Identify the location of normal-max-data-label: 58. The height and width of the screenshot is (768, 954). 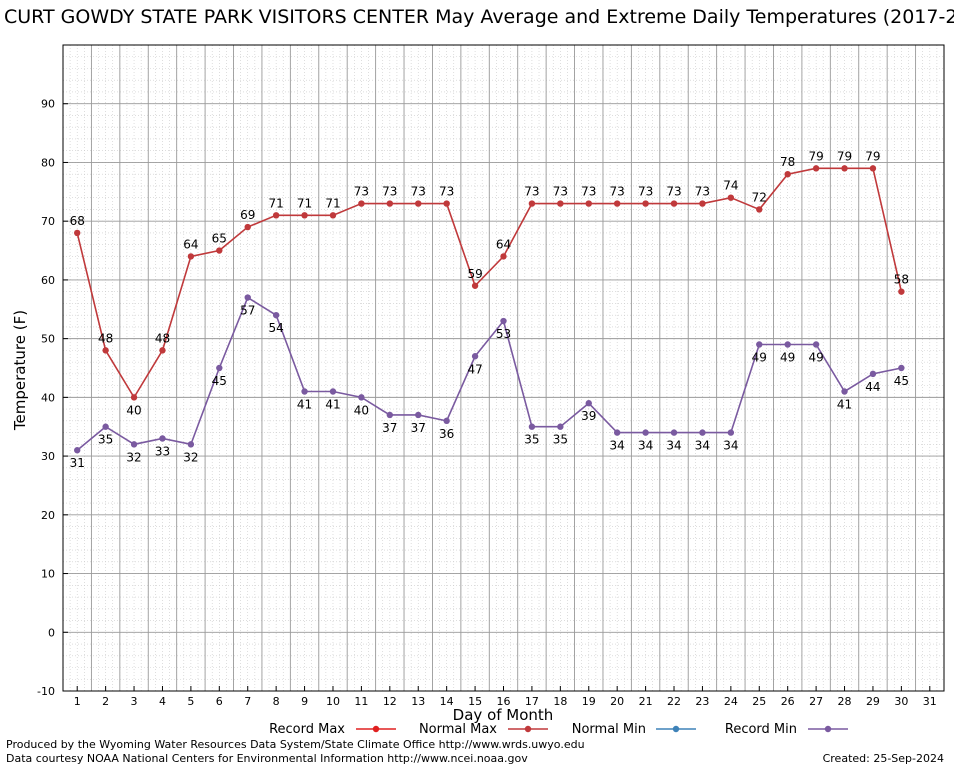
(901, 280).